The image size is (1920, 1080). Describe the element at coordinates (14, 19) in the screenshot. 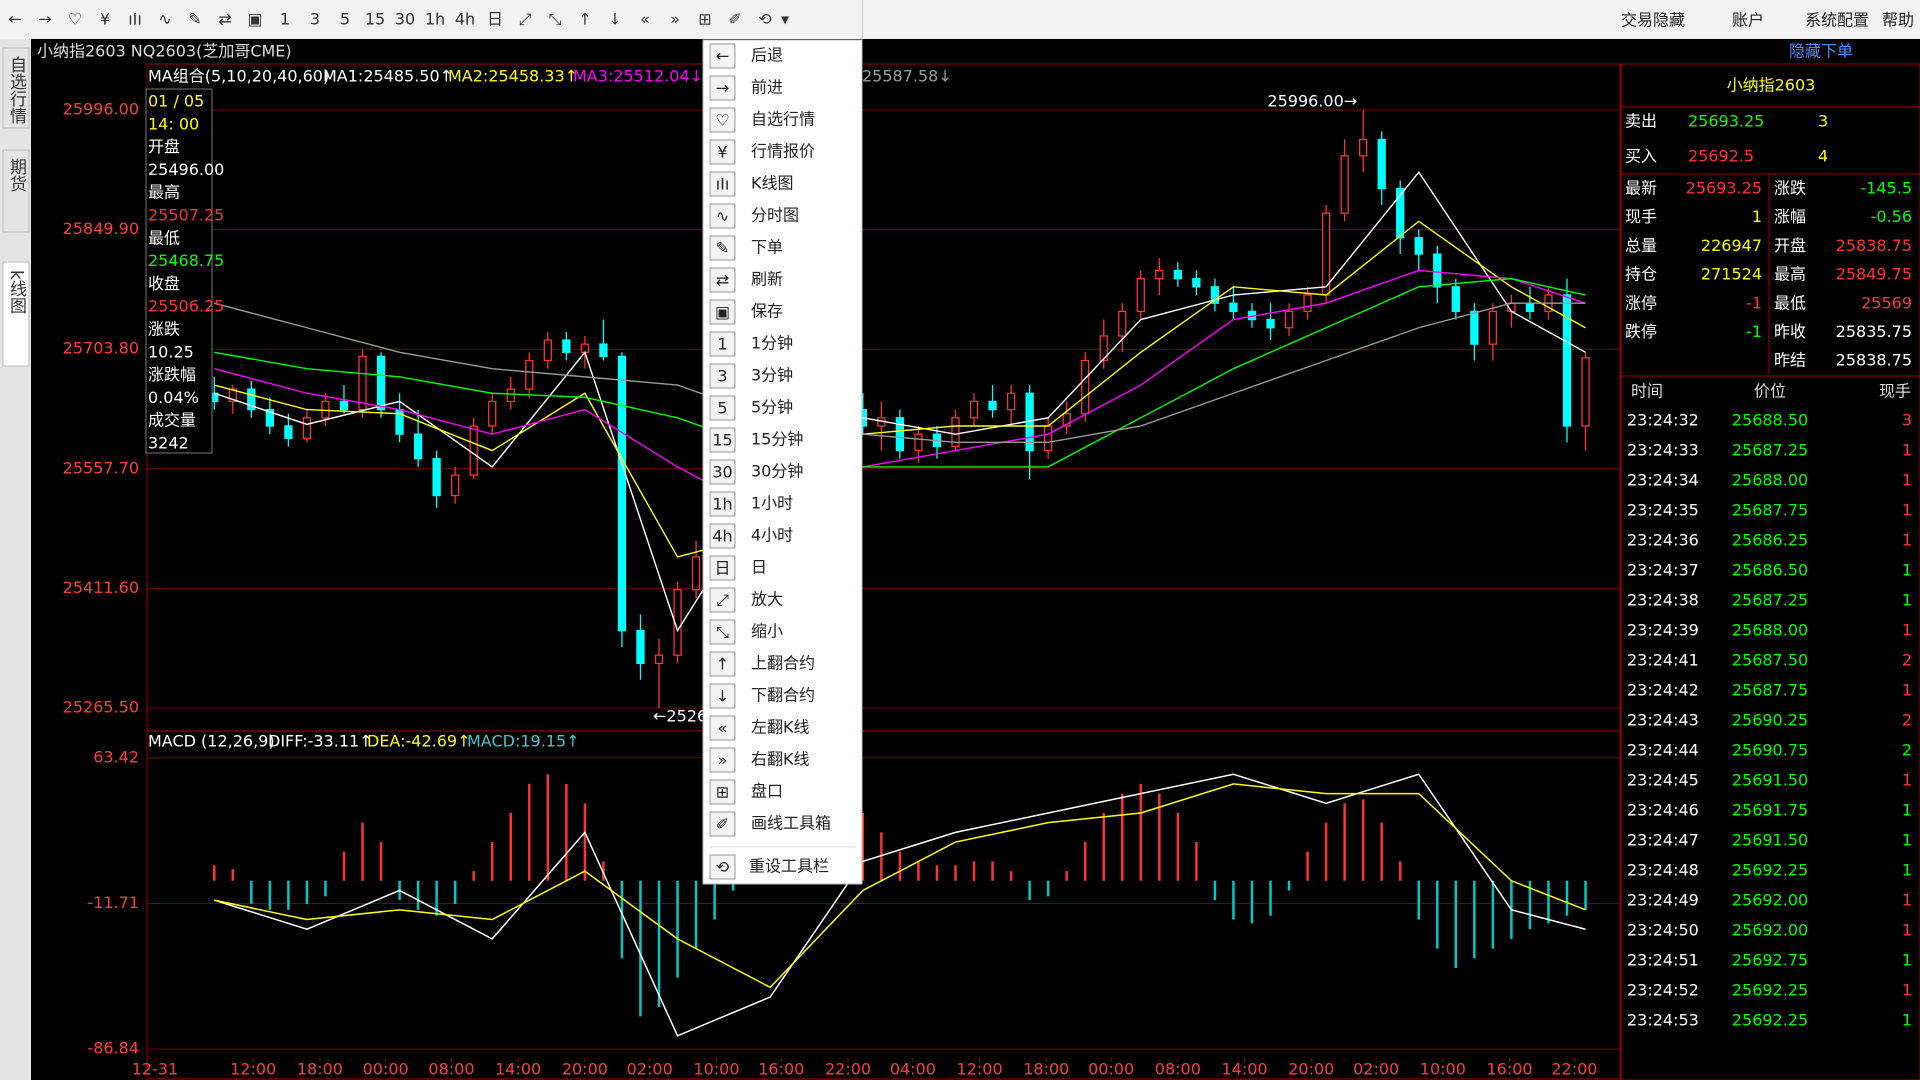

I see `toolbar-icon: ←` at that location.